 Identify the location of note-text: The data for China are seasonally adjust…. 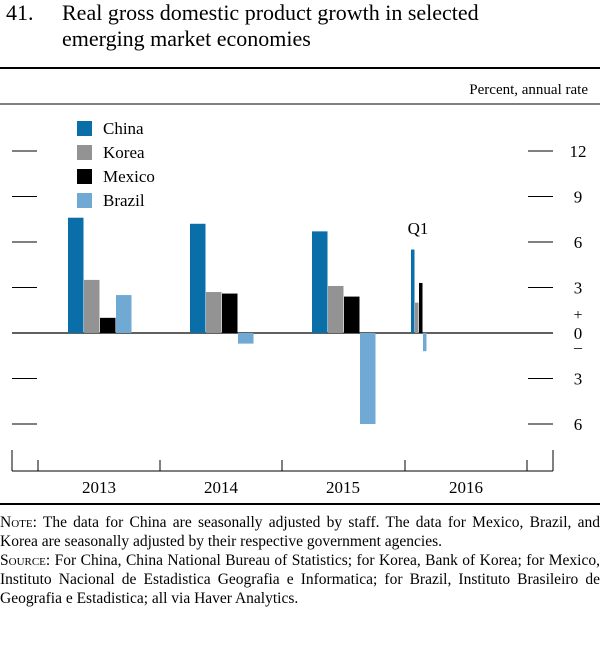
(300, 532).